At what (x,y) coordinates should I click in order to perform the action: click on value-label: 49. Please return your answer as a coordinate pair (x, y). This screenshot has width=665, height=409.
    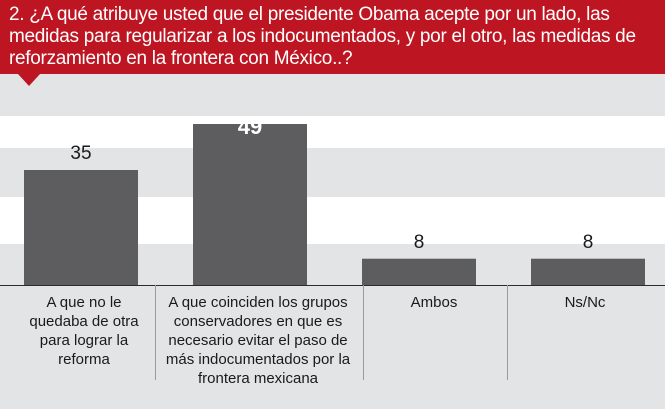
    Looking at the image, I should click on (250, 126).